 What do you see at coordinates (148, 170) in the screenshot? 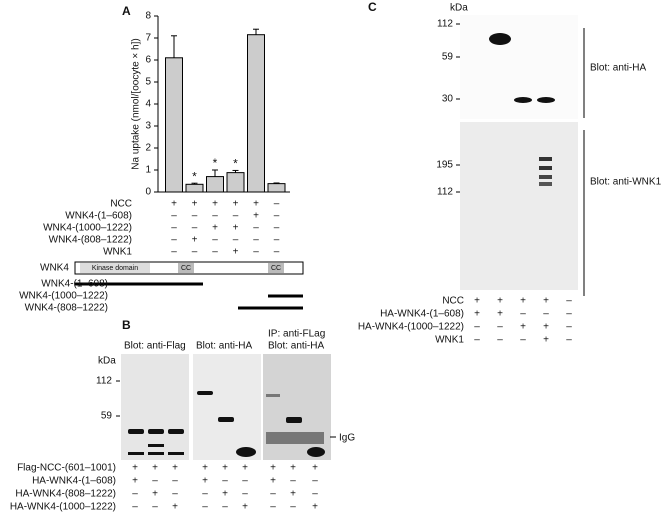
I see `y-tick-label: 1` at bounding box center [148, 170].